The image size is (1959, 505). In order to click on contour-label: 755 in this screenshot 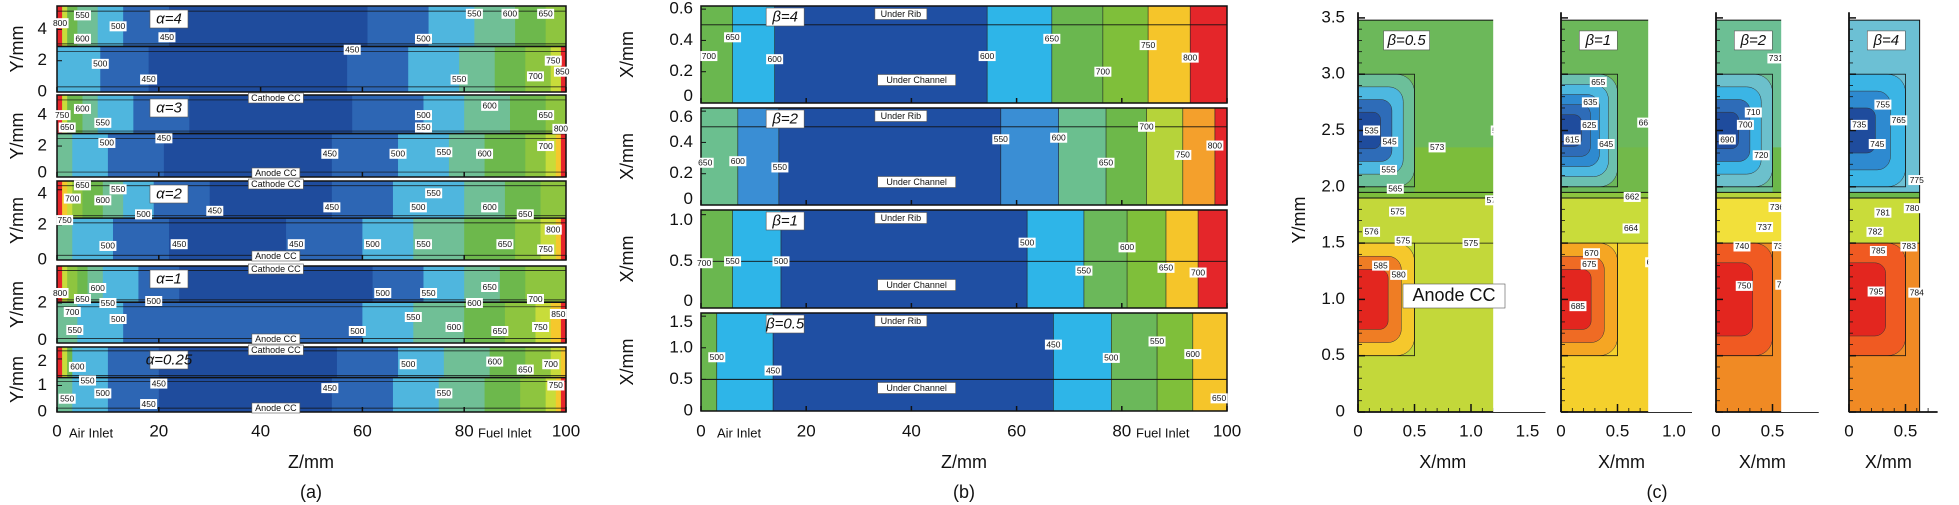, I will do `click(1883, 104)`.